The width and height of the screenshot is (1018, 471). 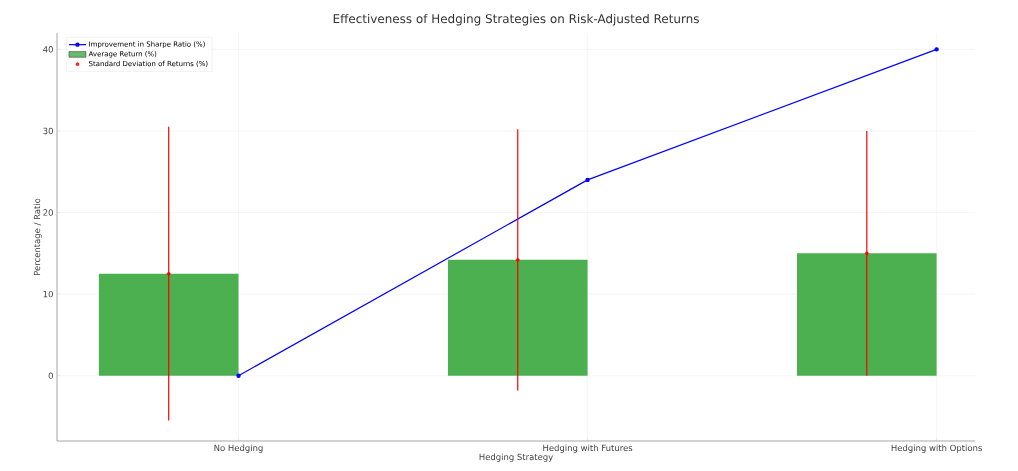 What do you see at coordinates (37, 236) in the screenshot?
I see `y-axis-title: Percentage / Ratio` at bounding box center [37, 236].